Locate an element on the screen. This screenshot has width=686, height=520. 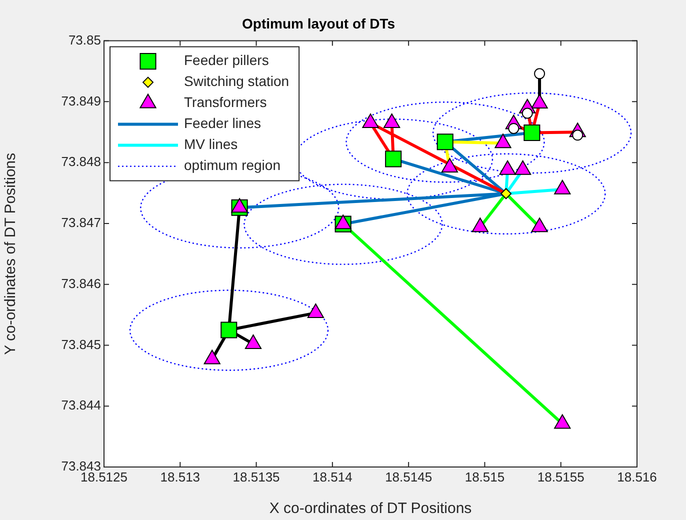
x-tick-label: 18.5155 is located at coordinates (560, 476).